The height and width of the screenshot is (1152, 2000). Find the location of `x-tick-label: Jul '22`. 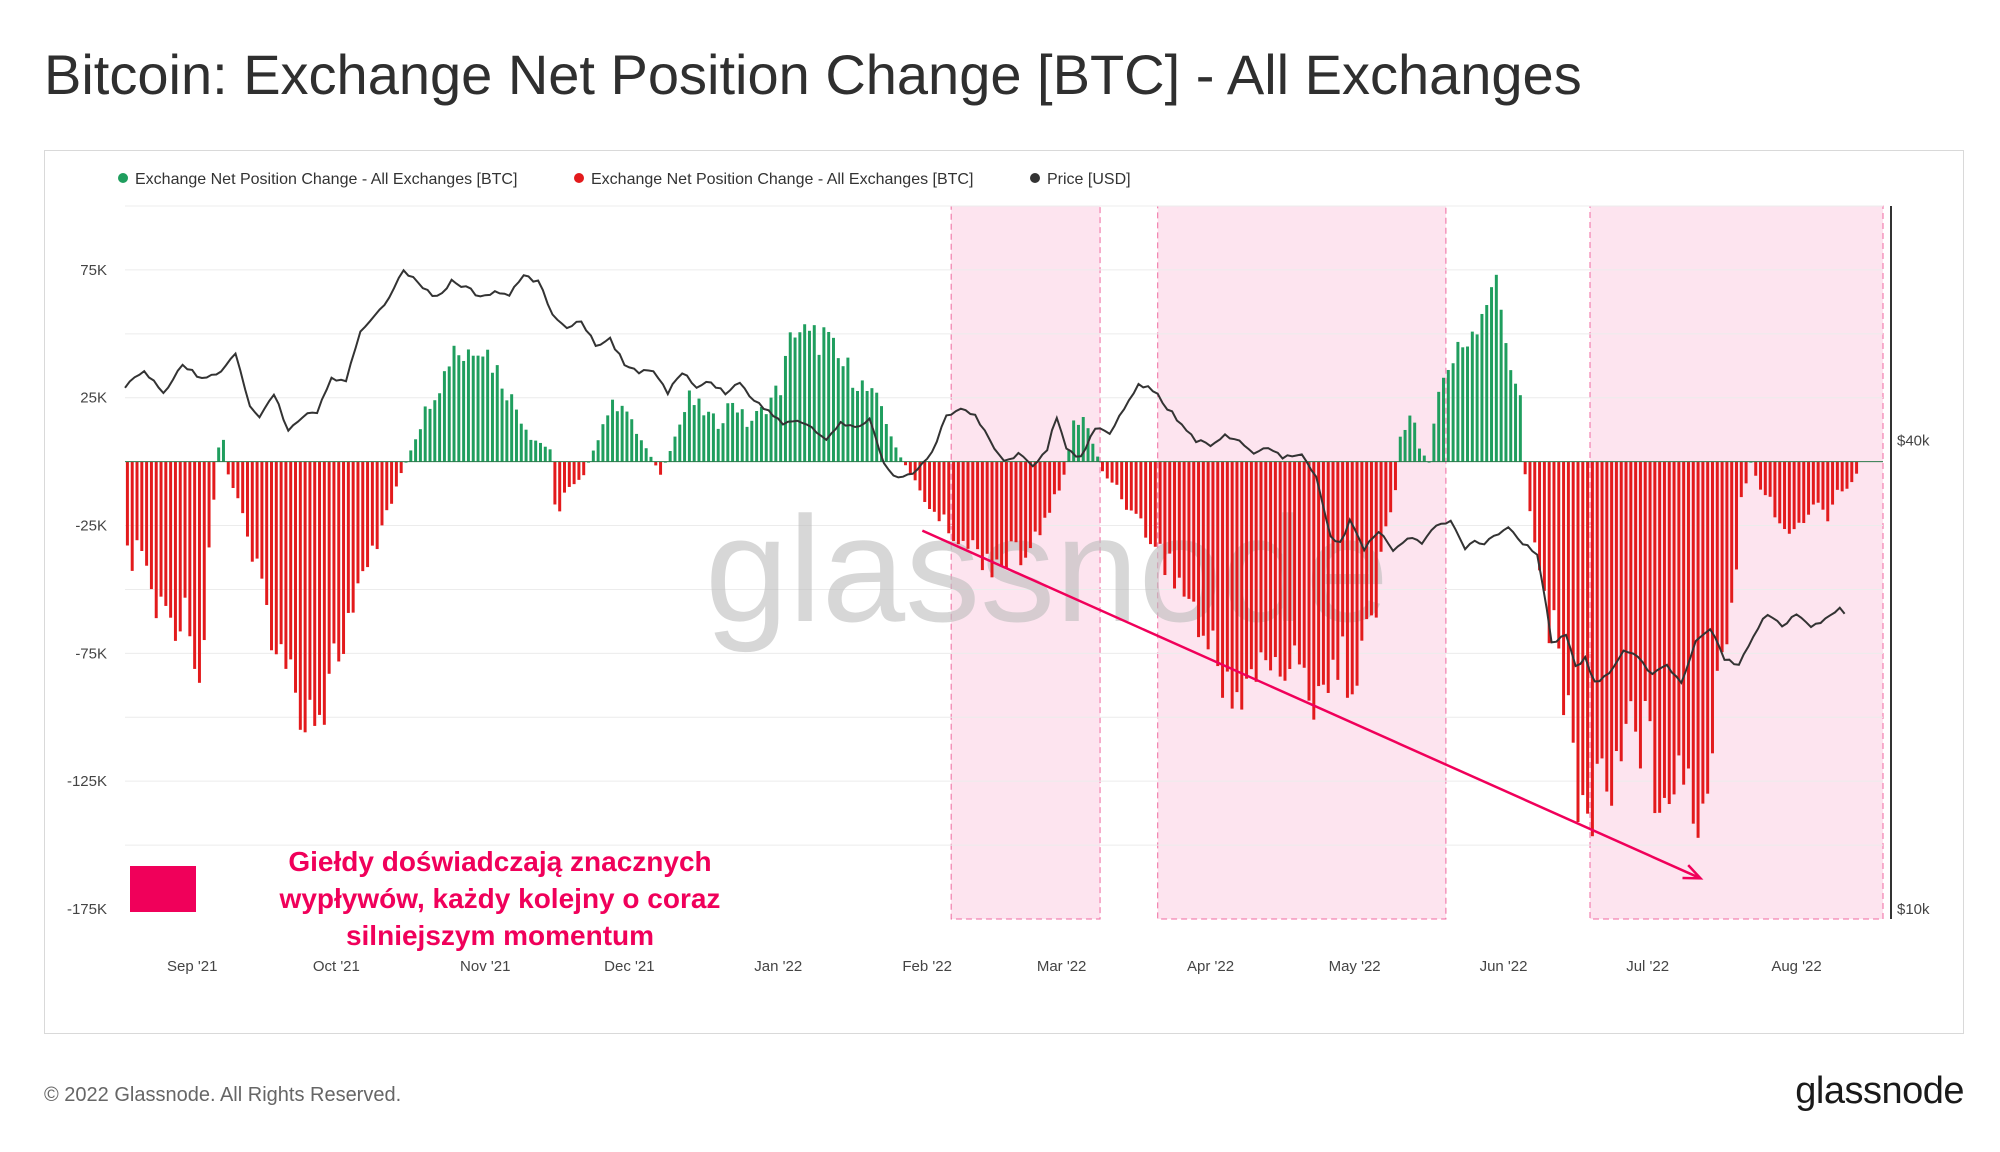

x-tick-label: Jul '22 is located at coordinates (1647, 966).